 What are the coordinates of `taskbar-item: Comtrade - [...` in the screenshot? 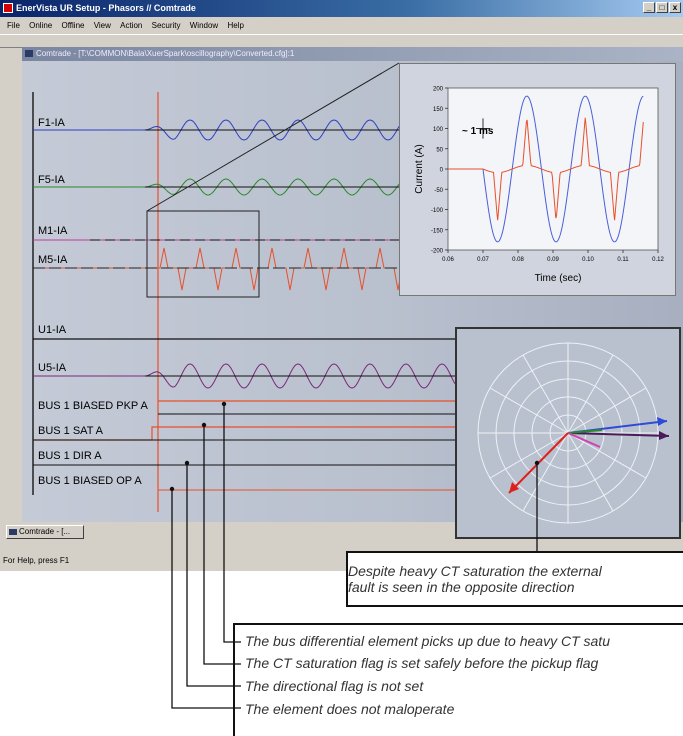 It's located at (45, 532).